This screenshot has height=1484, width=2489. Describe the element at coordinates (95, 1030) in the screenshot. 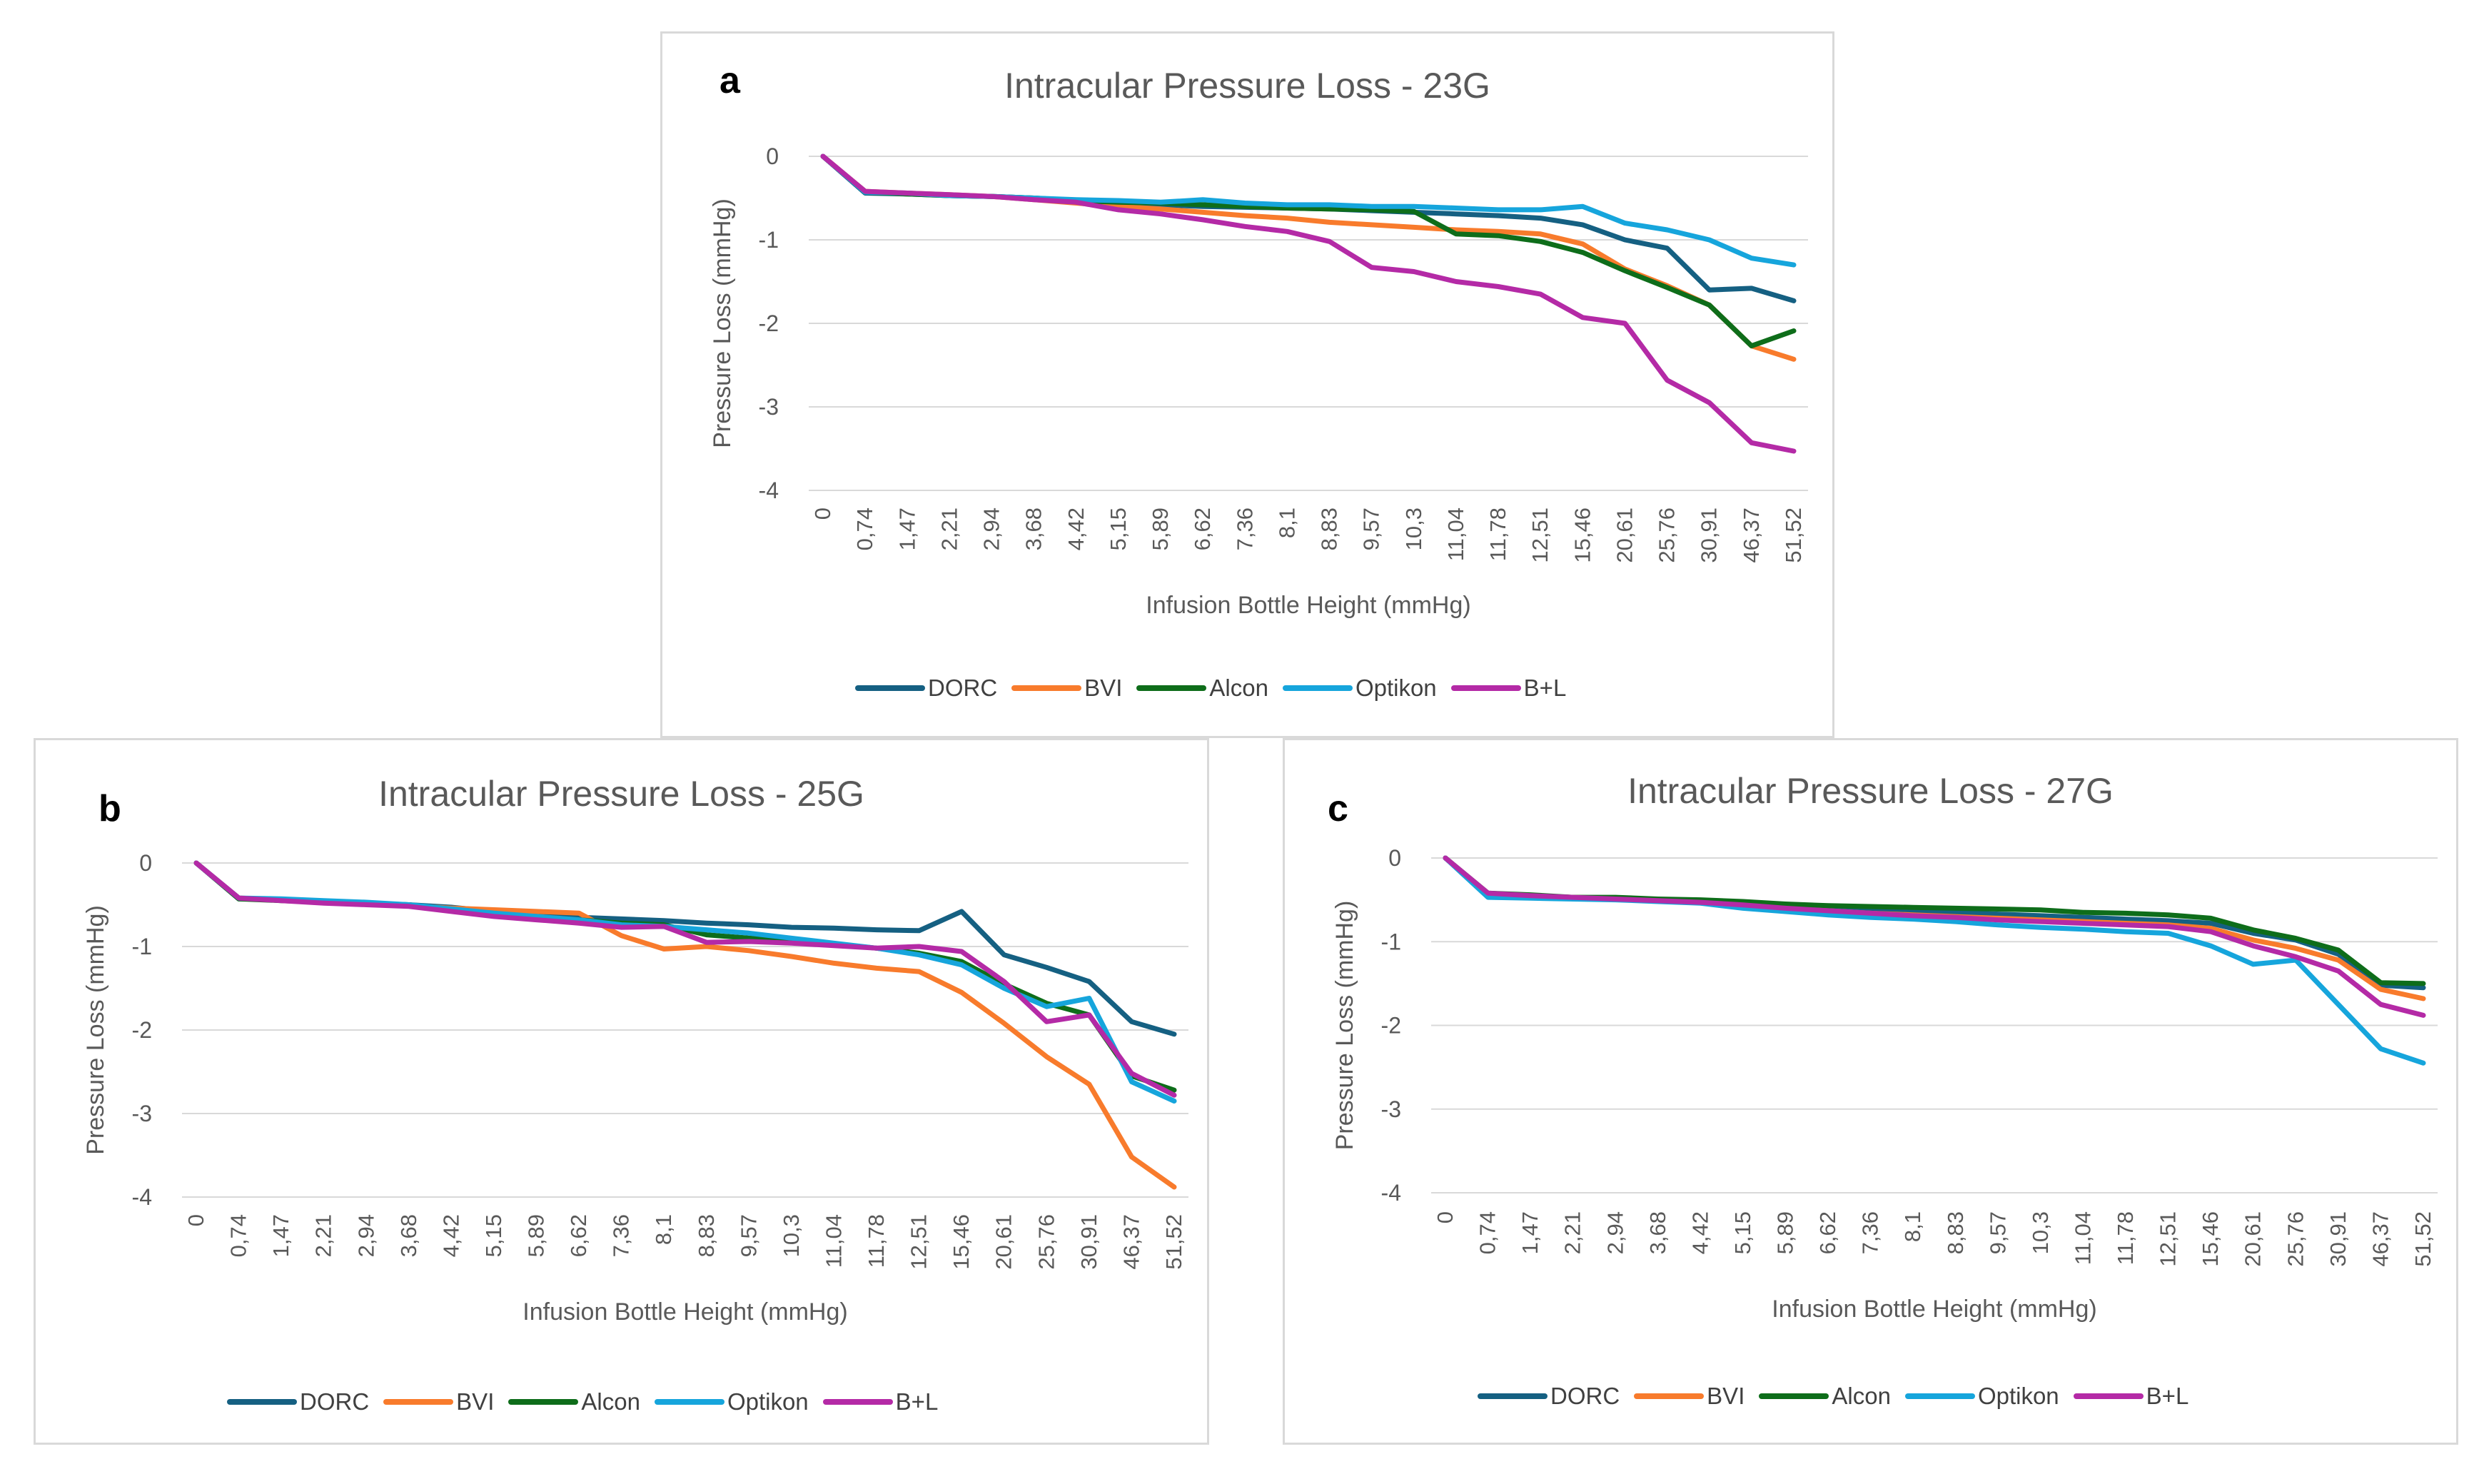

I see `y-axis-title: Pressure Loss (mmHg)` at that location.